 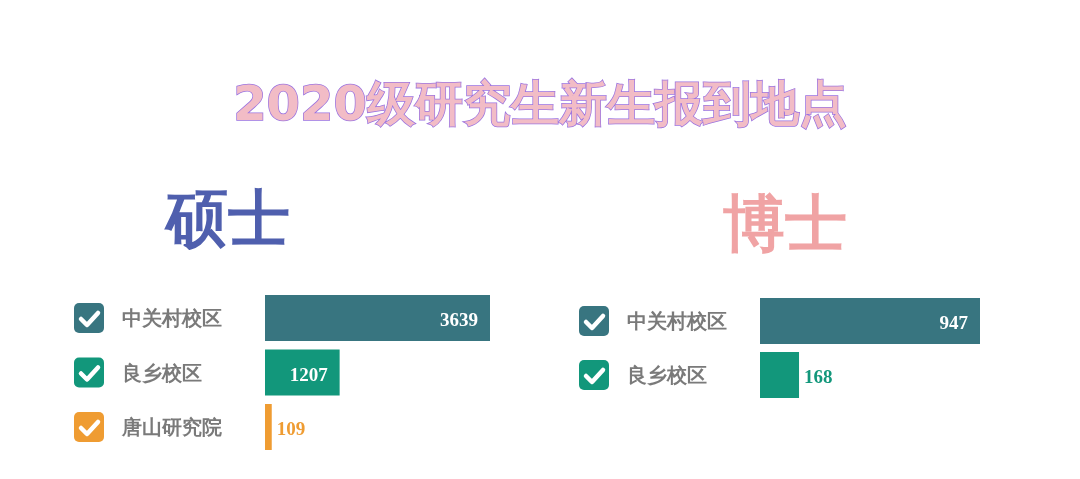 I want to click on data-label: 168, so click(x=818, y=376).